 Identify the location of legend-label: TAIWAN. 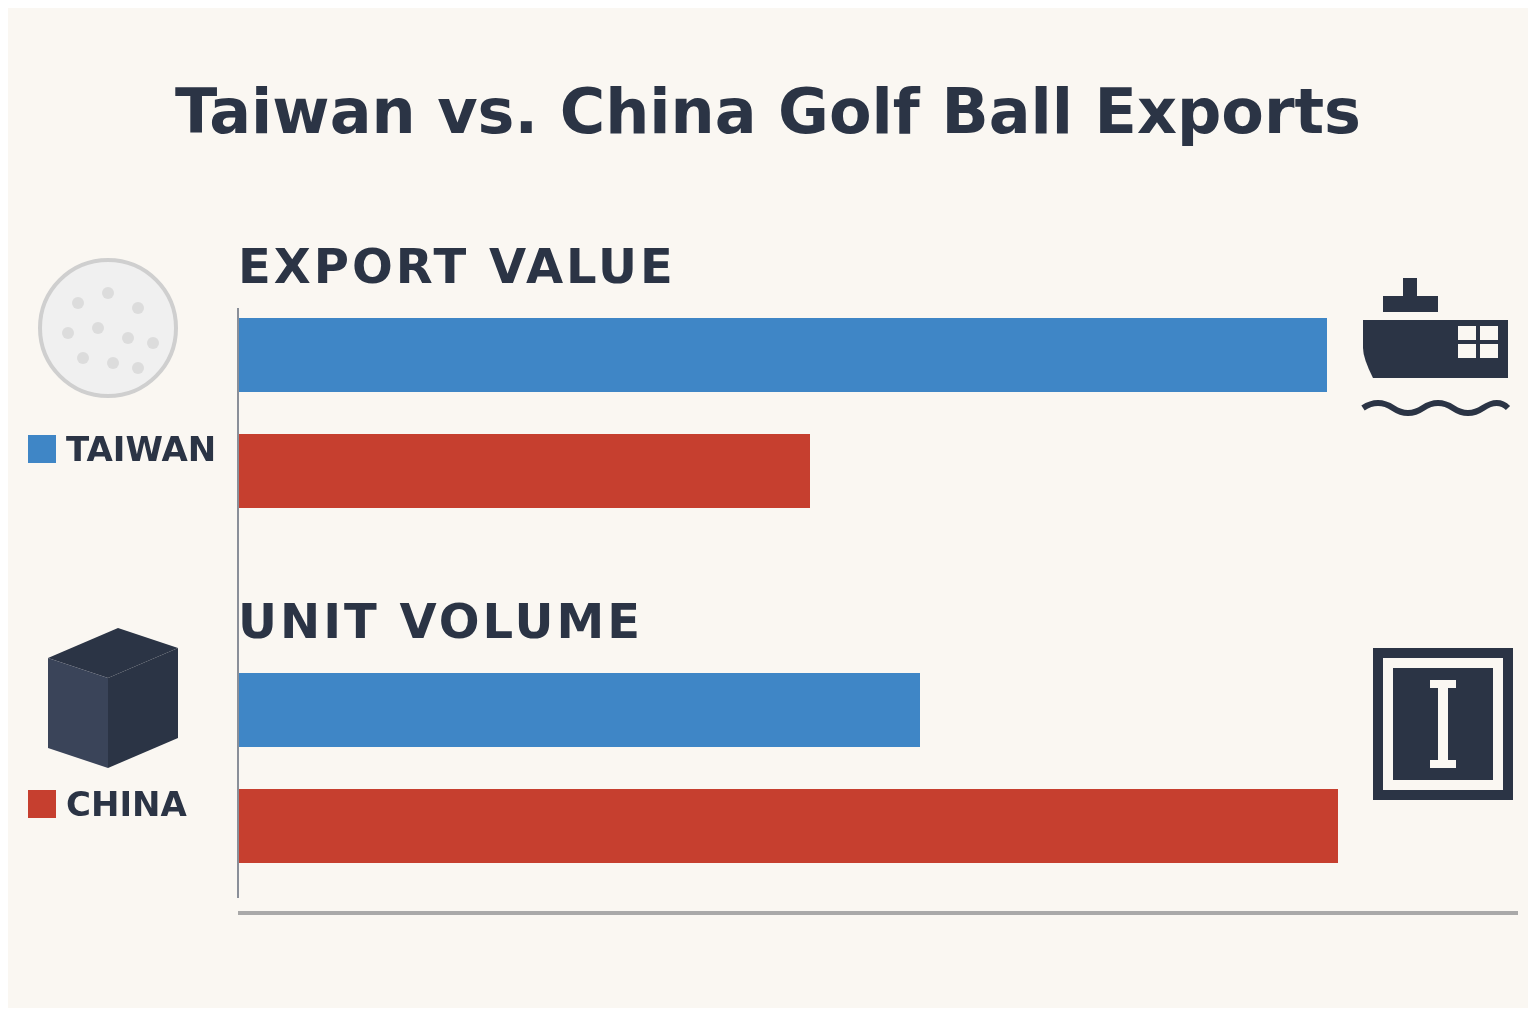
(141, 449).